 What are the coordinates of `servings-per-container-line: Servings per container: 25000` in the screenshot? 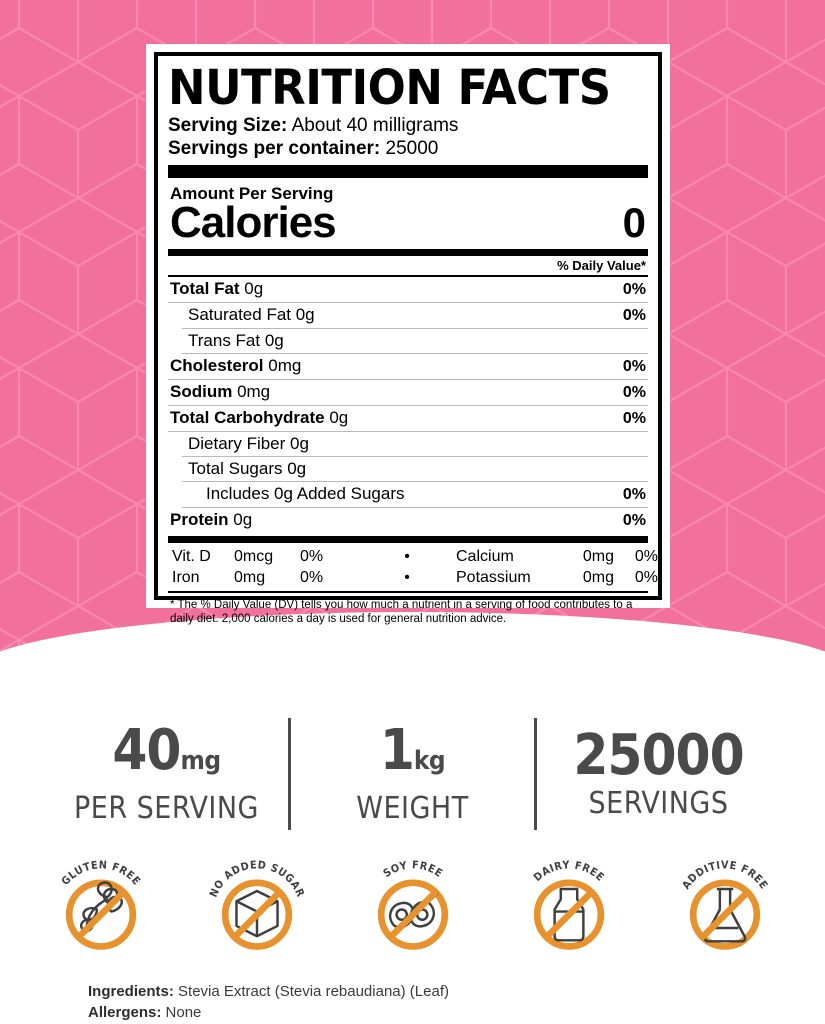 It's located at (408, 148).